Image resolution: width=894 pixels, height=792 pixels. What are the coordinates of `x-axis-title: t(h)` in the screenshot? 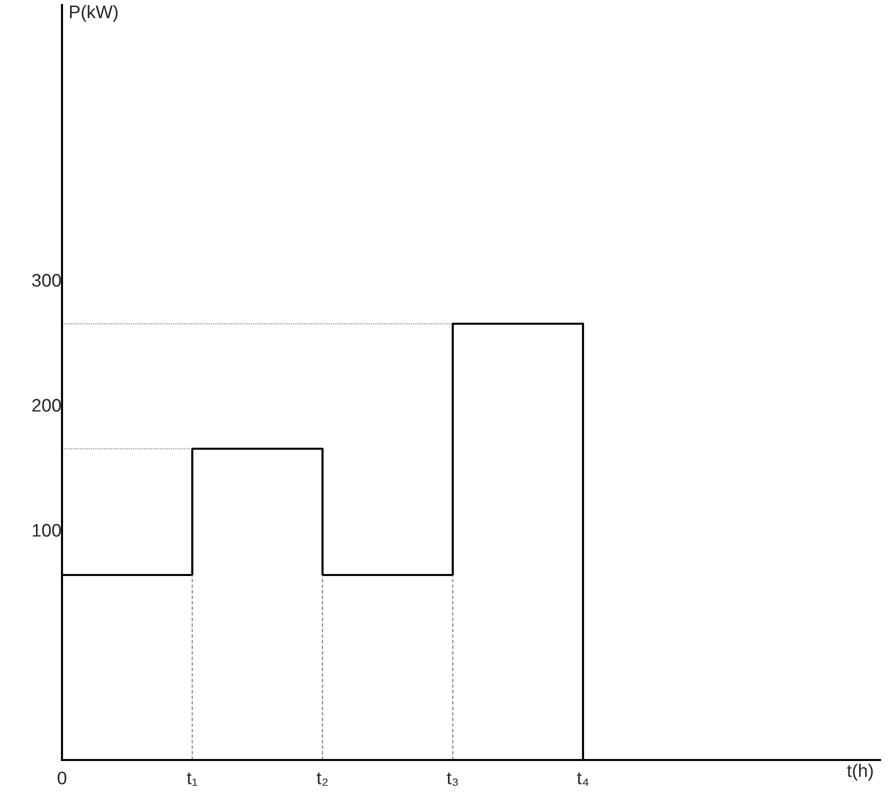 It's located at (860, 772).